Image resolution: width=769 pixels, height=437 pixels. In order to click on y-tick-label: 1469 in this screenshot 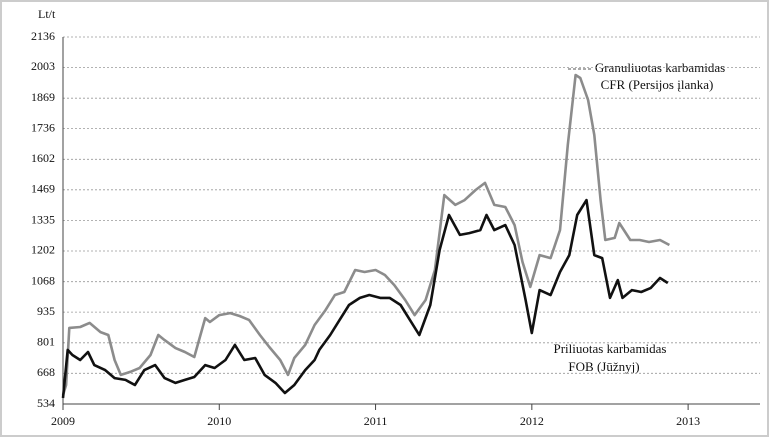, I will do `click(43, 189)`.